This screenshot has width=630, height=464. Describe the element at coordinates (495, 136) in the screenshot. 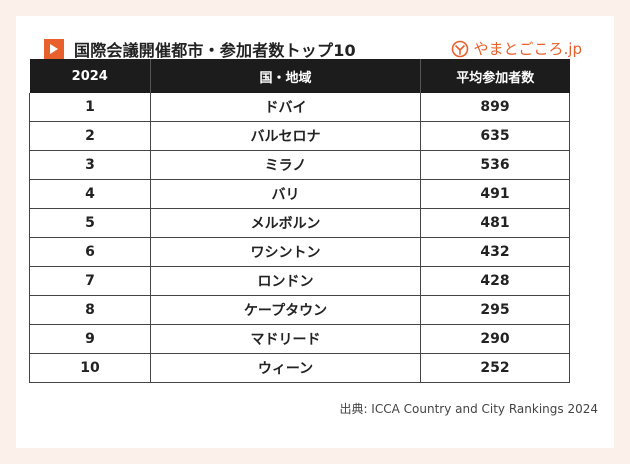

I see `value-cell: 635` at that location.